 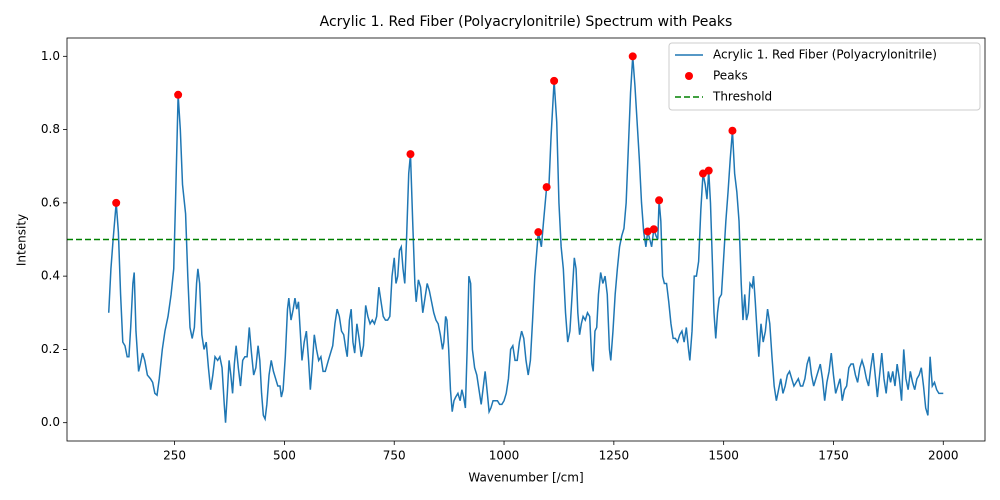 What do you see at coordinates (22, 240) in the screenshot?
I see `y-axis-label: Intensity` at bounding box center [22, 240].